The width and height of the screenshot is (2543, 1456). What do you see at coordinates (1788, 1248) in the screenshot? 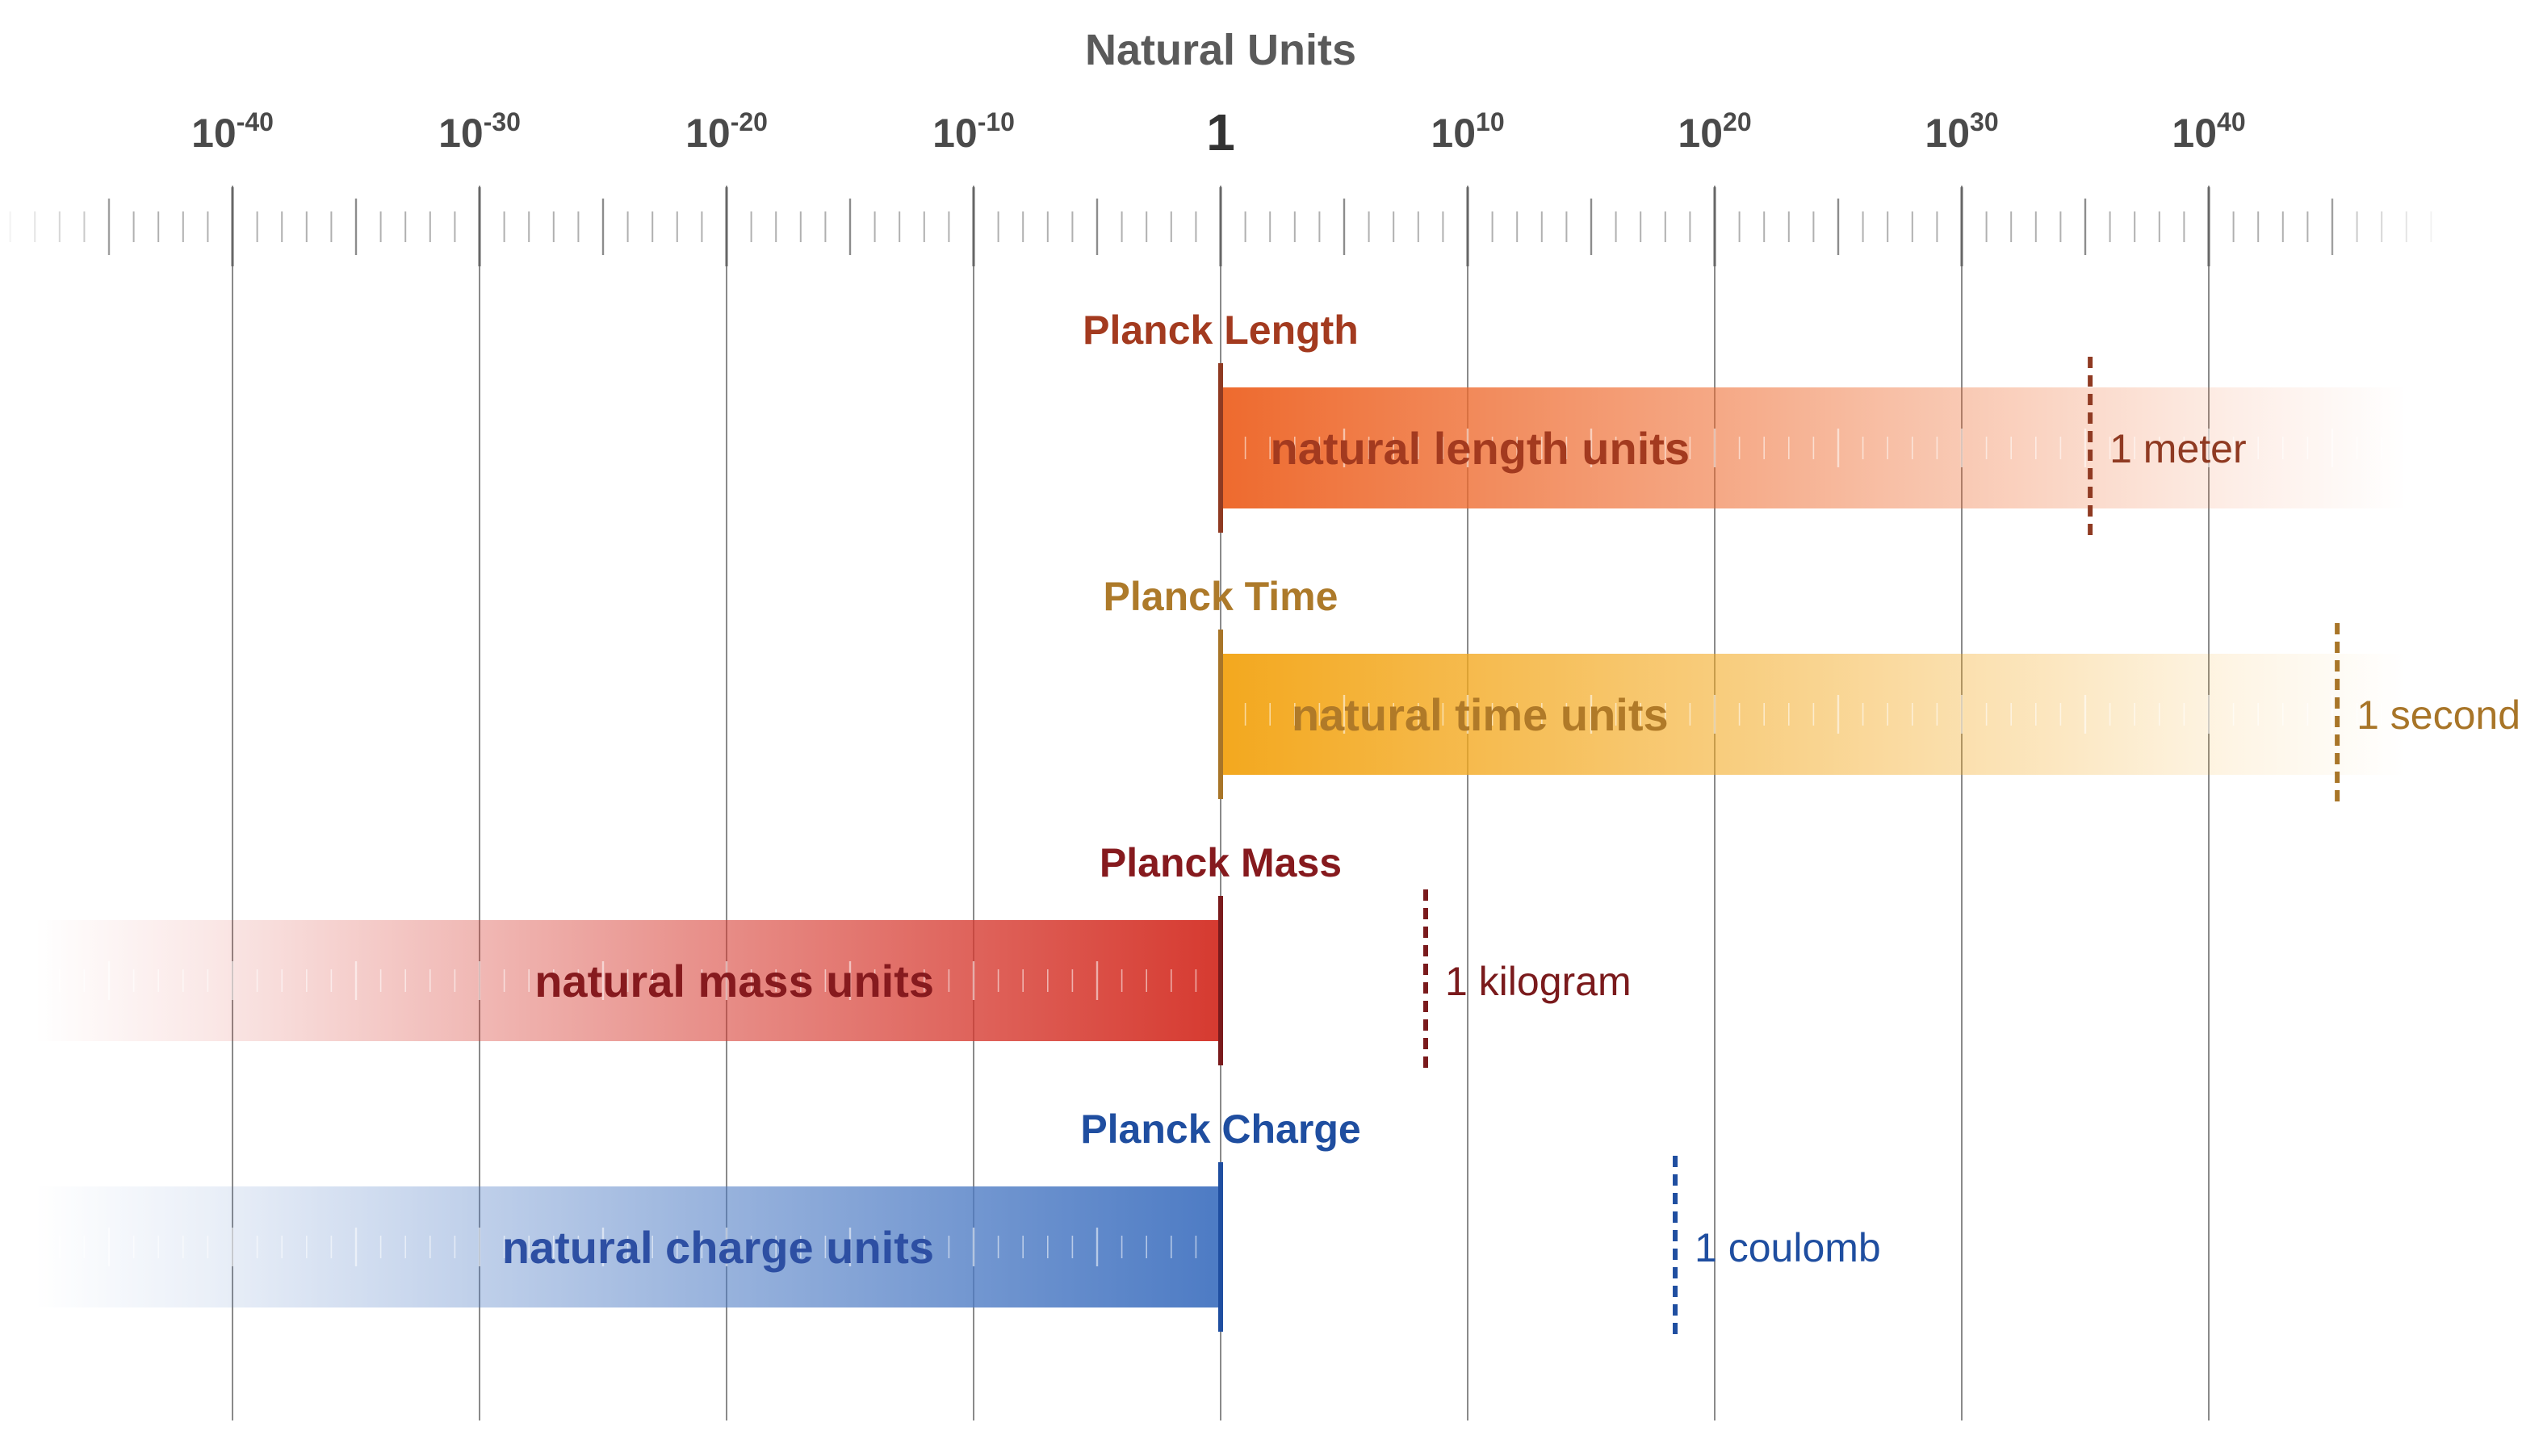
I see `charge-si-label: 1 coulomb` at bounding box center [1788, 1248].